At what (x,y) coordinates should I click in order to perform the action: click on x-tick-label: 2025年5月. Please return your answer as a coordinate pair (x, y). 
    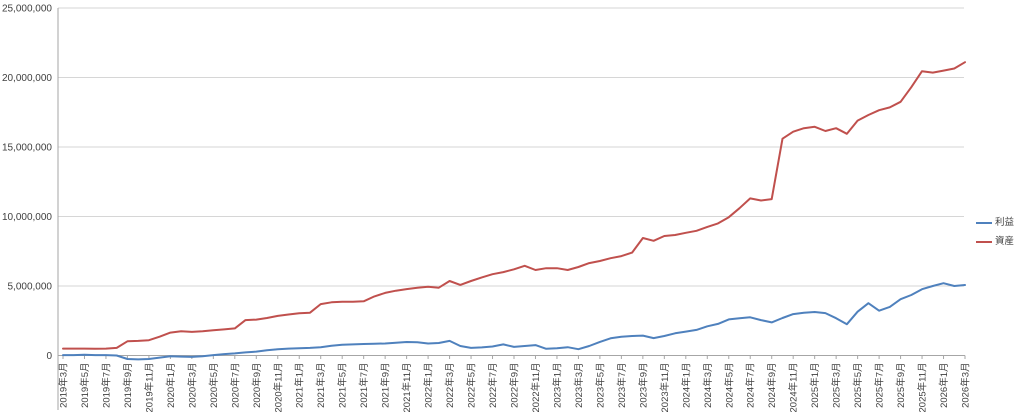
    Looking at the image, I should click on (858, 385).